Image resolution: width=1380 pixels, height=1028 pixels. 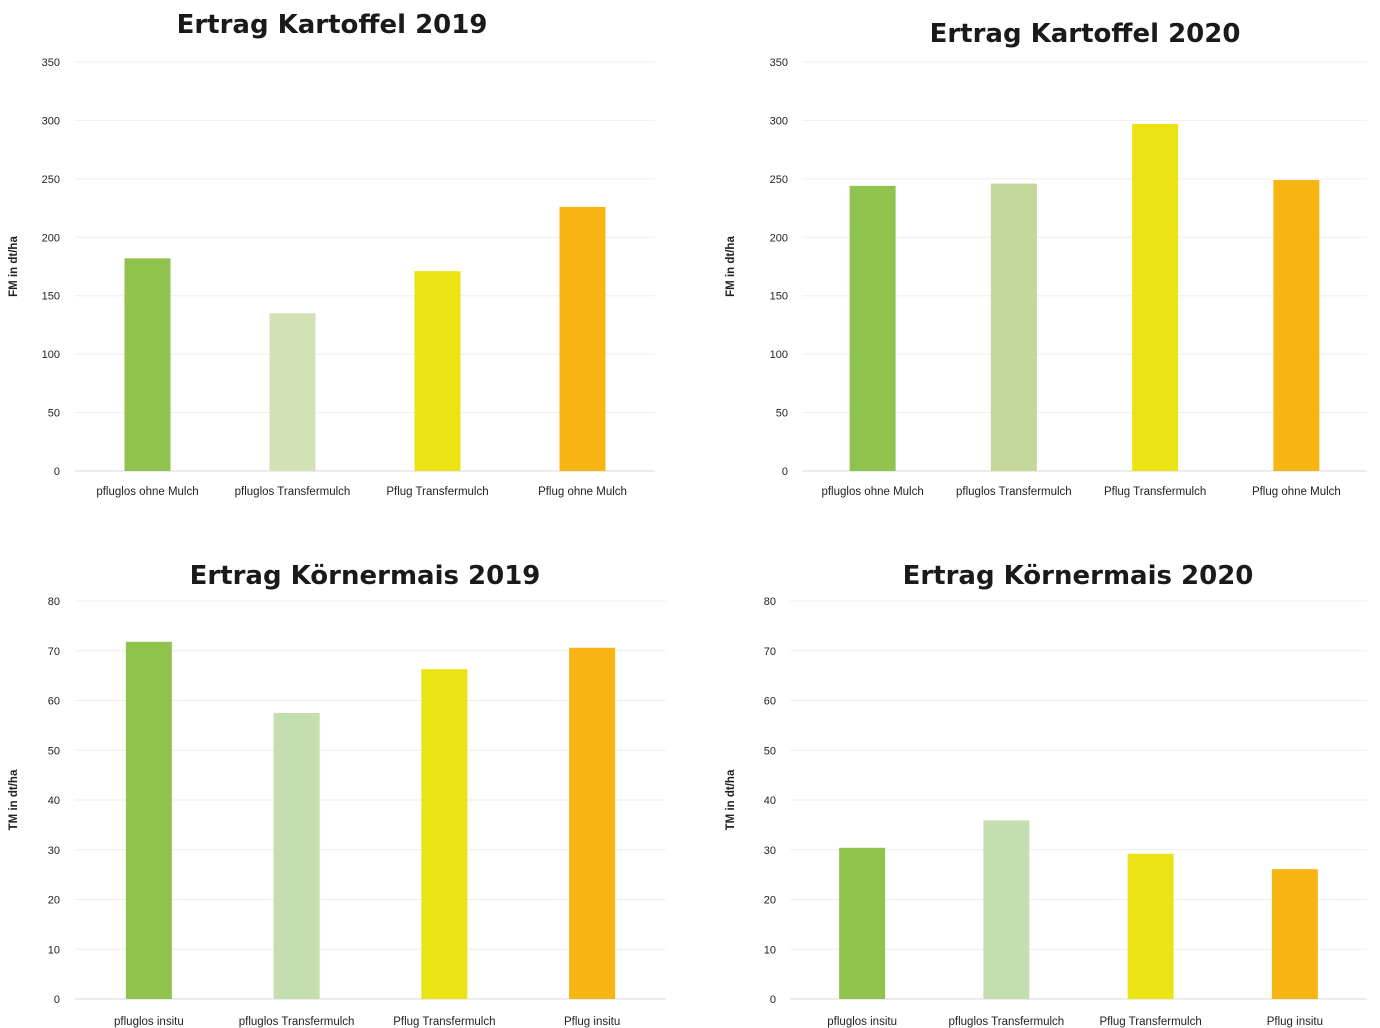 What do you see at coordinates (1085, 34) in the screenshot?
I see `chart-title: Ertrag Kartoffel 2020` at bounding box center [1085, 34].